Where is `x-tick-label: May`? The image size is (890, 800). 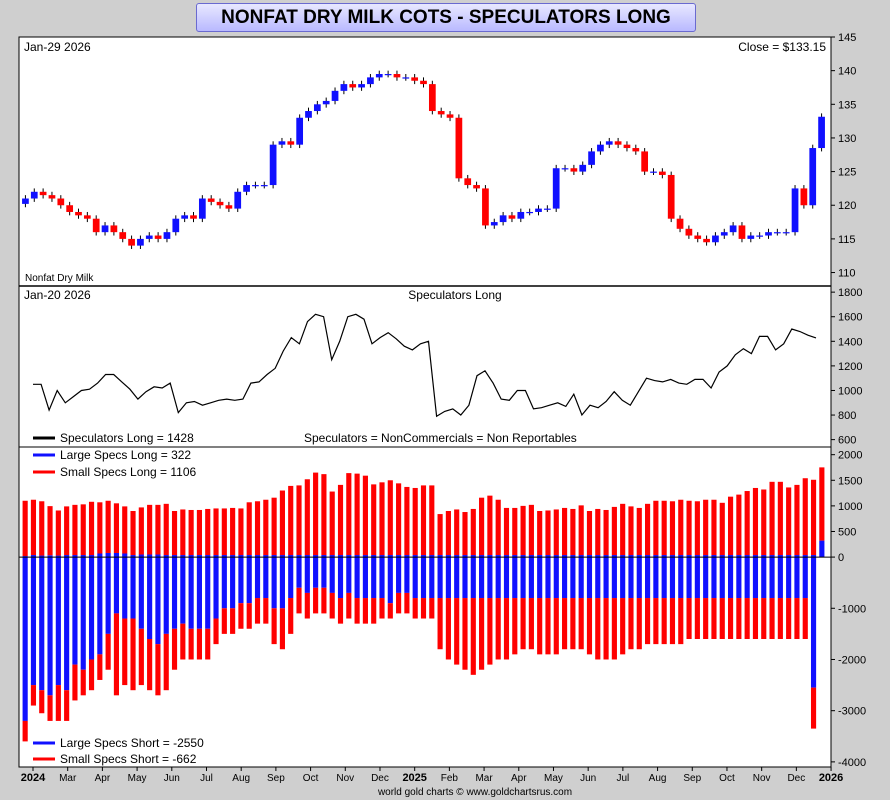
x-tick-label: May is located at coordinates (553, 778).